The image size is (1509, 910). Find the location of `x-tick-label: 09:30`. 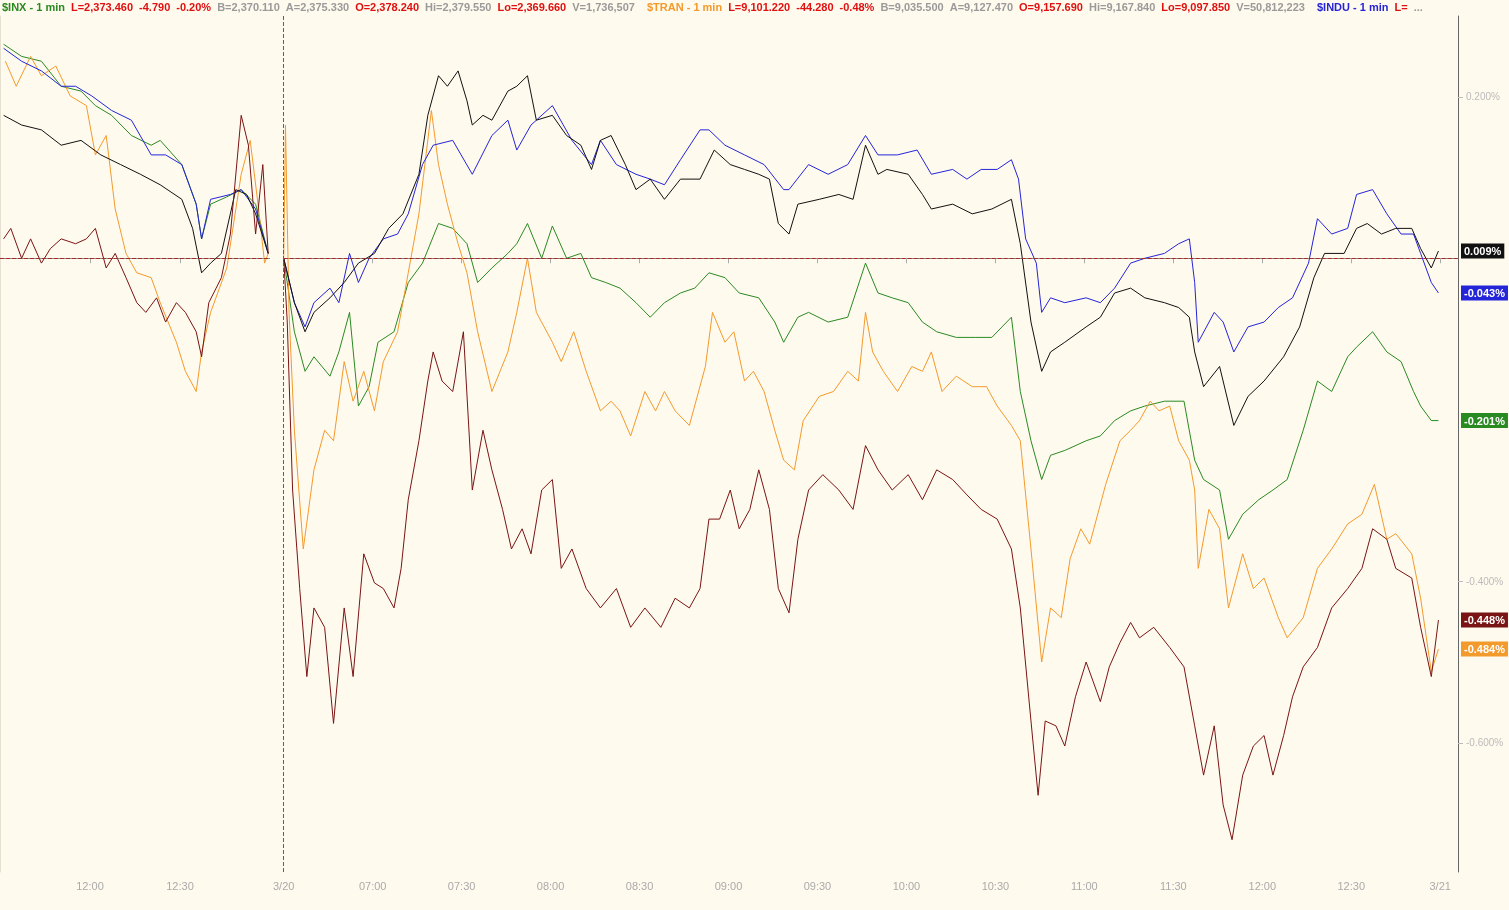

x-tick-label: 09:30 is located at coordinates (817, 885).